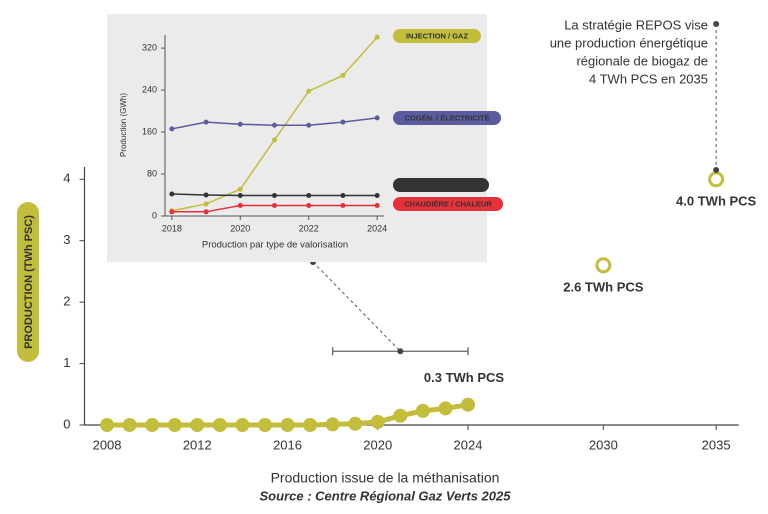  Describe the element at coordinates (66, 301) in the screenshot. I see `y-tick-label: 2` at that location.